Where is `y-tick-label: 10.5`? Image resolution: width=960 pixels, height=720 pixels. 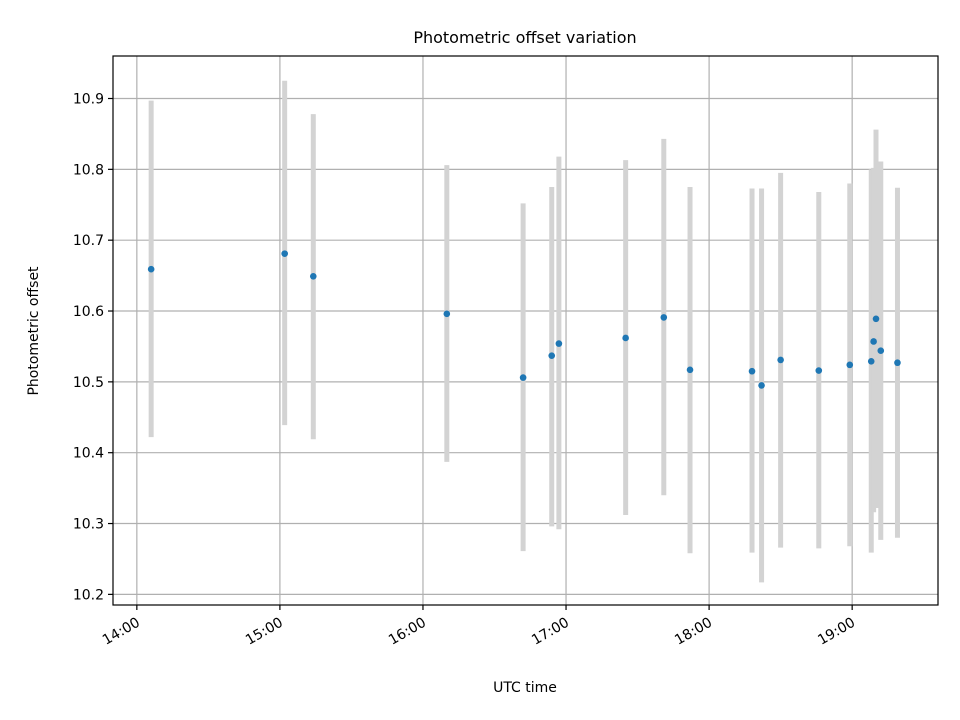
y-tick-label: 10.5 is located at coordinates (88, 383).